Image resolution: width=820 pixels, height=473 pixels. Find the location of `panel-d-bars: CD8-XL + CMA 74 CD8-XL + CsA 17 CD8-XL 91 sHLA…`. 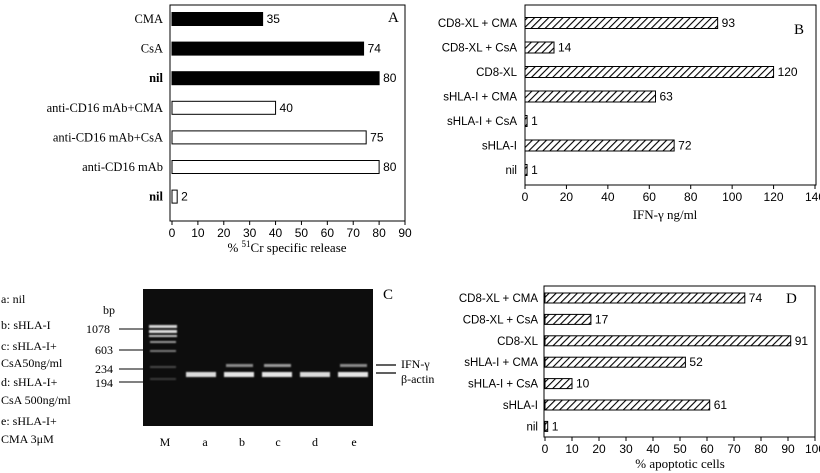

panel-d-bars: CD8-XL + CMA 74 CD8-XL + CsA 17 CD8-XL 91 sHLA… is located at coordinates (634, 362).